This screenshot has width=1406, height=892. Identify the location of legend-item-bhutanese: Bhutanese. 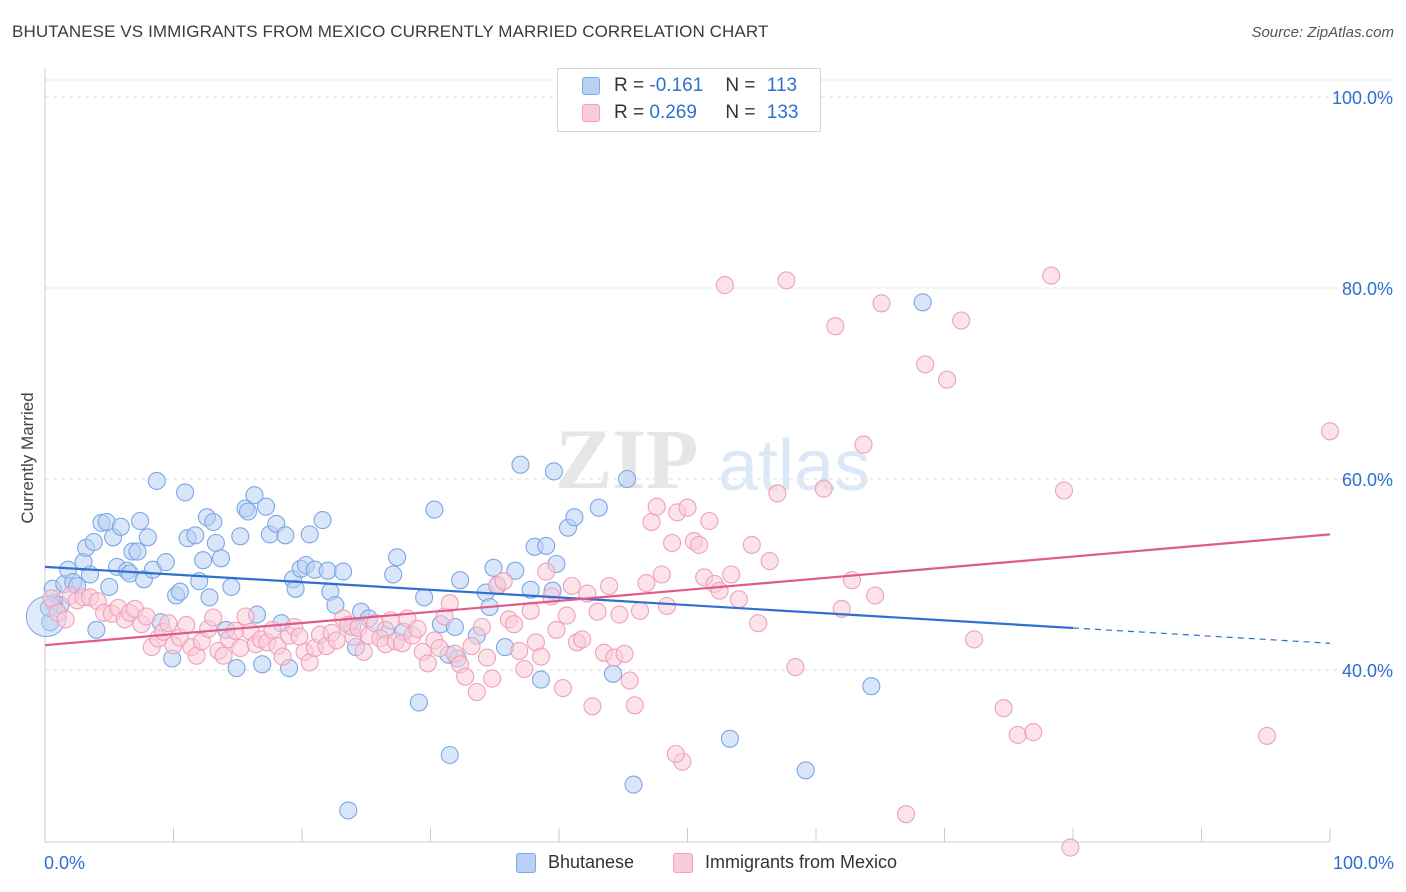
(575, 862).